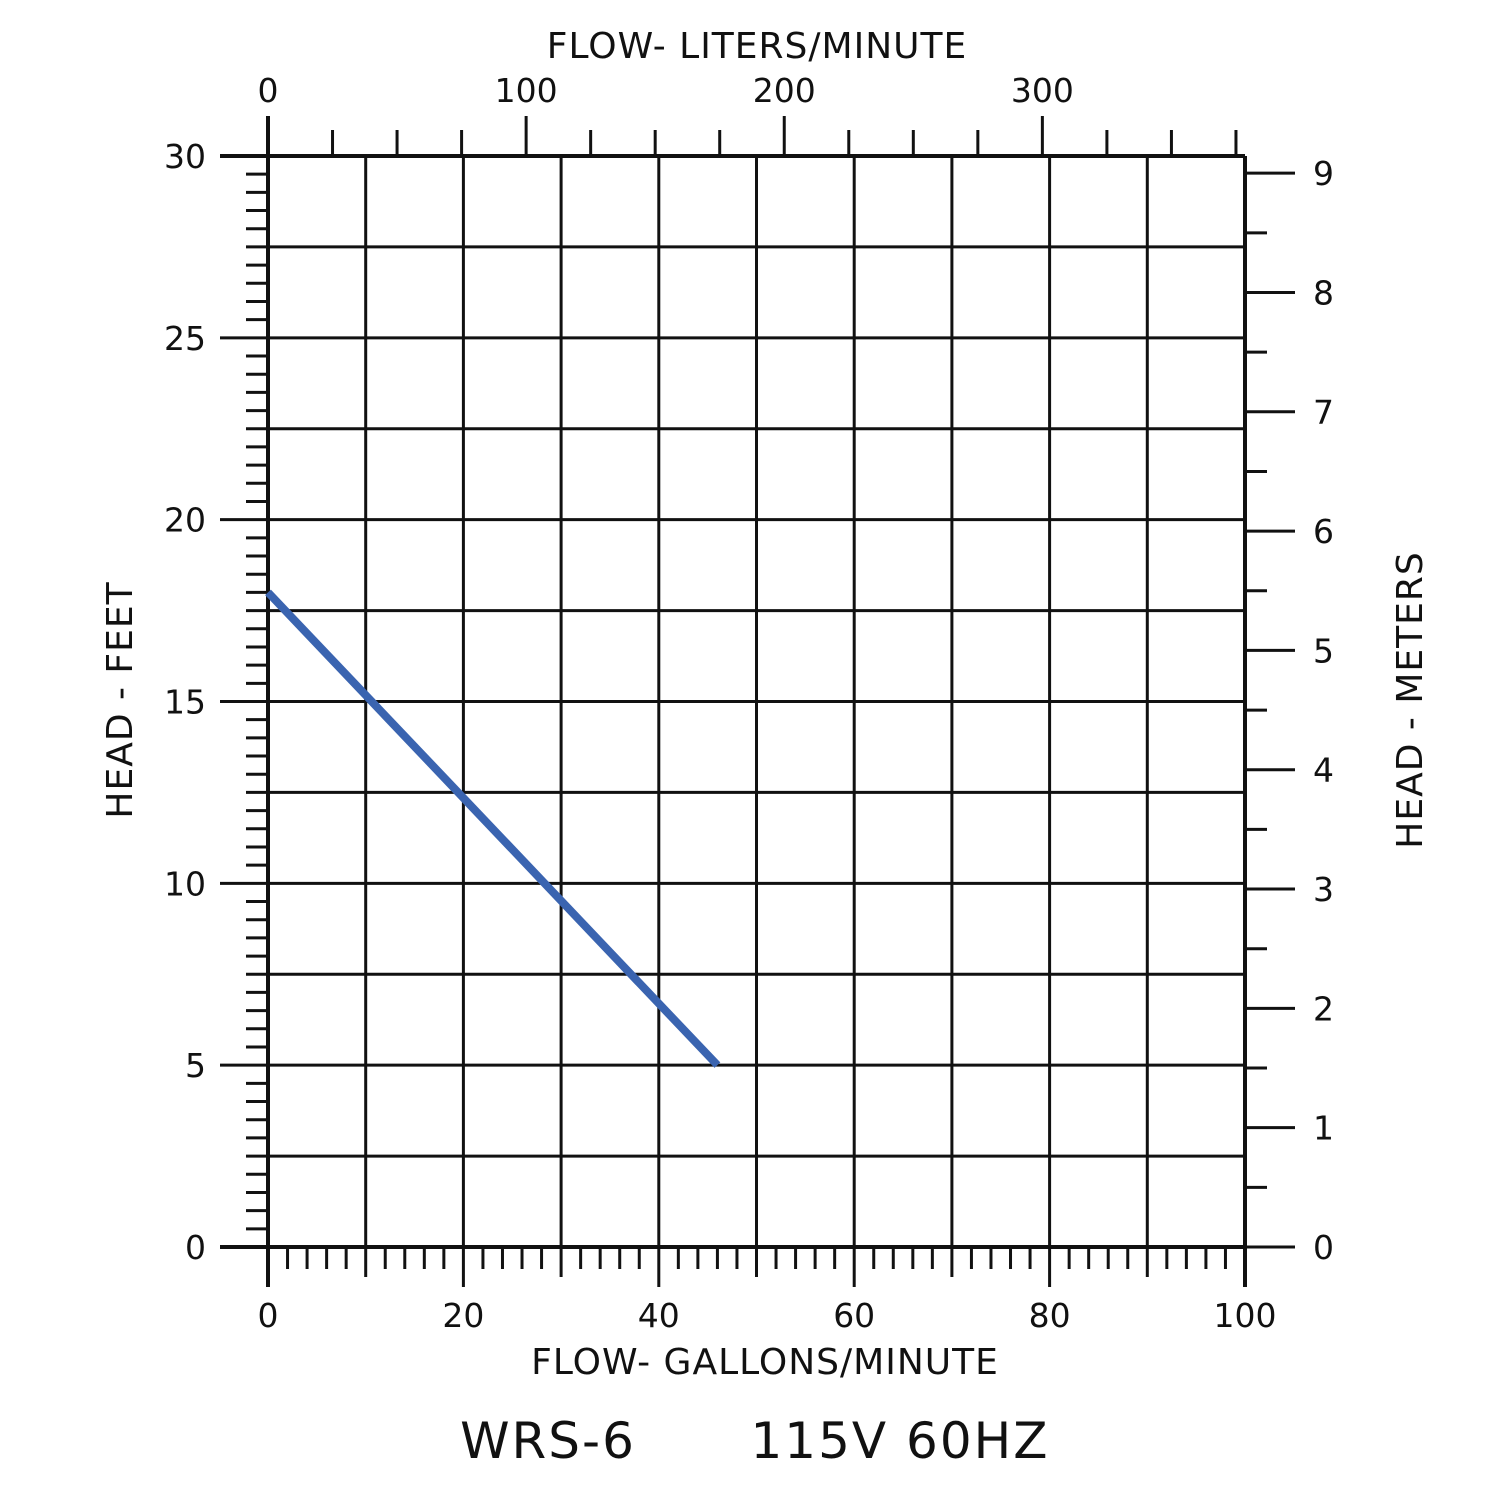  What do you see at coordinates (899, 1441) in the screenshot?
I see `power-caption: 115V 60HZ` at bounding box center [899, 1441].